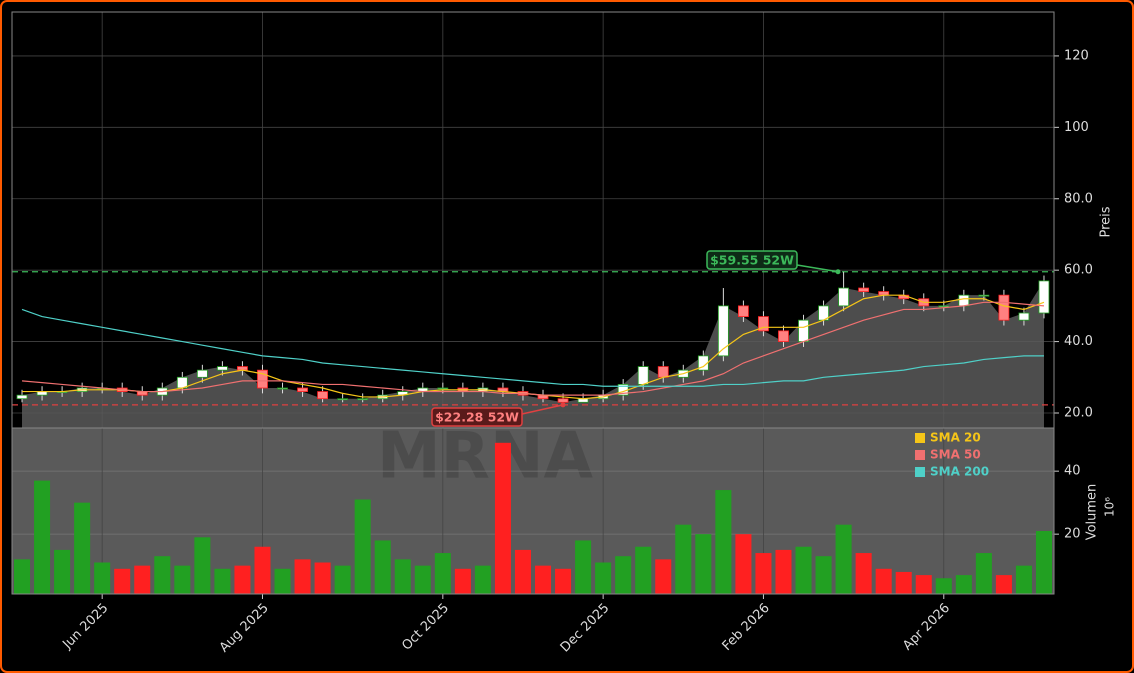 The width and height of the screenshot is (1134, 673). Describe the element at coordinates (1078, 413) in the screenshot. I see `y-tick-label: 20.0` at that location.